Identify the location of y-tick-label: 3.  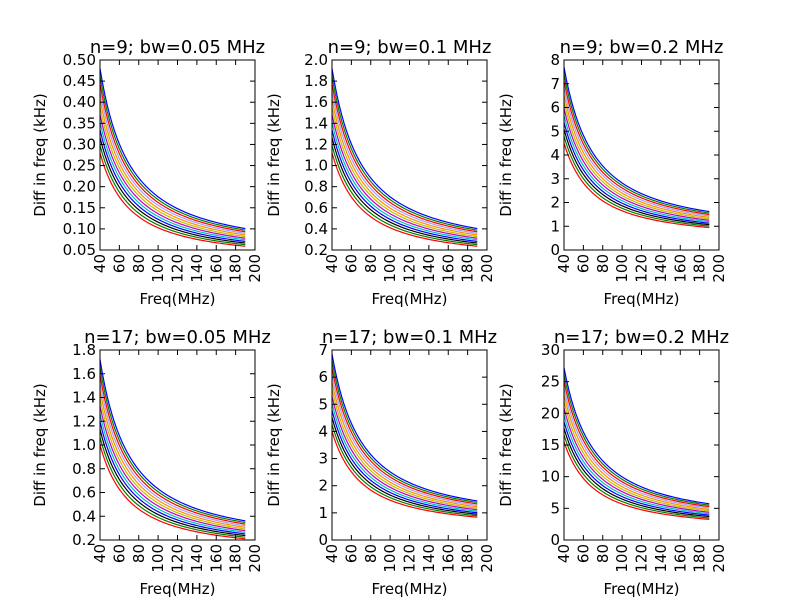
(555, 179).